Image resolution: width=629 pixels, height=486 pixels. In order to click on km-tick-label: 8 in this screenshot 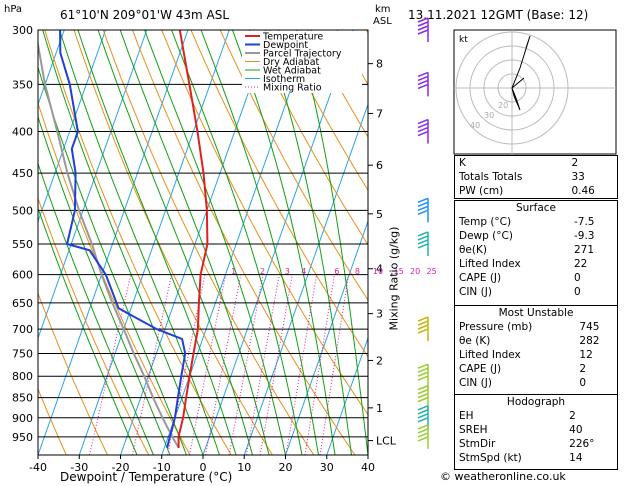, I will do `click(379, 64)`.